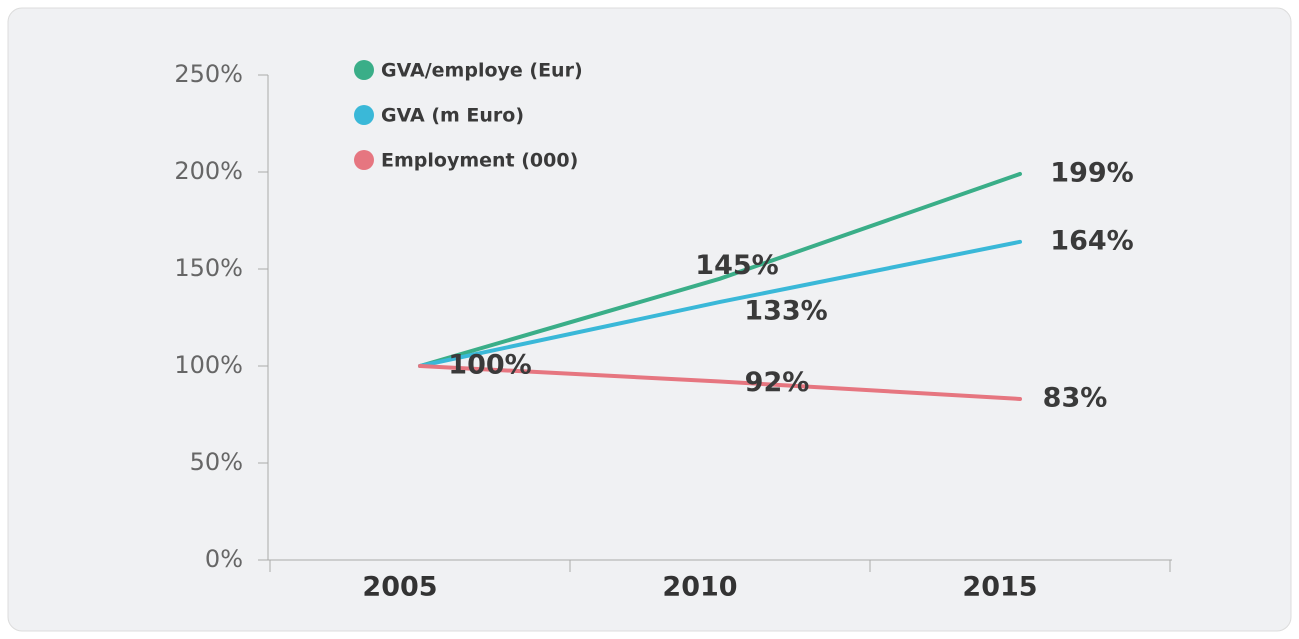 Image resolution: width=1299 pixels, height=639 pixels. What do you see at coordinates (208, 268) in the screenshot?
I see `y-tick-label: 150%` at bounding box center [208, 268].